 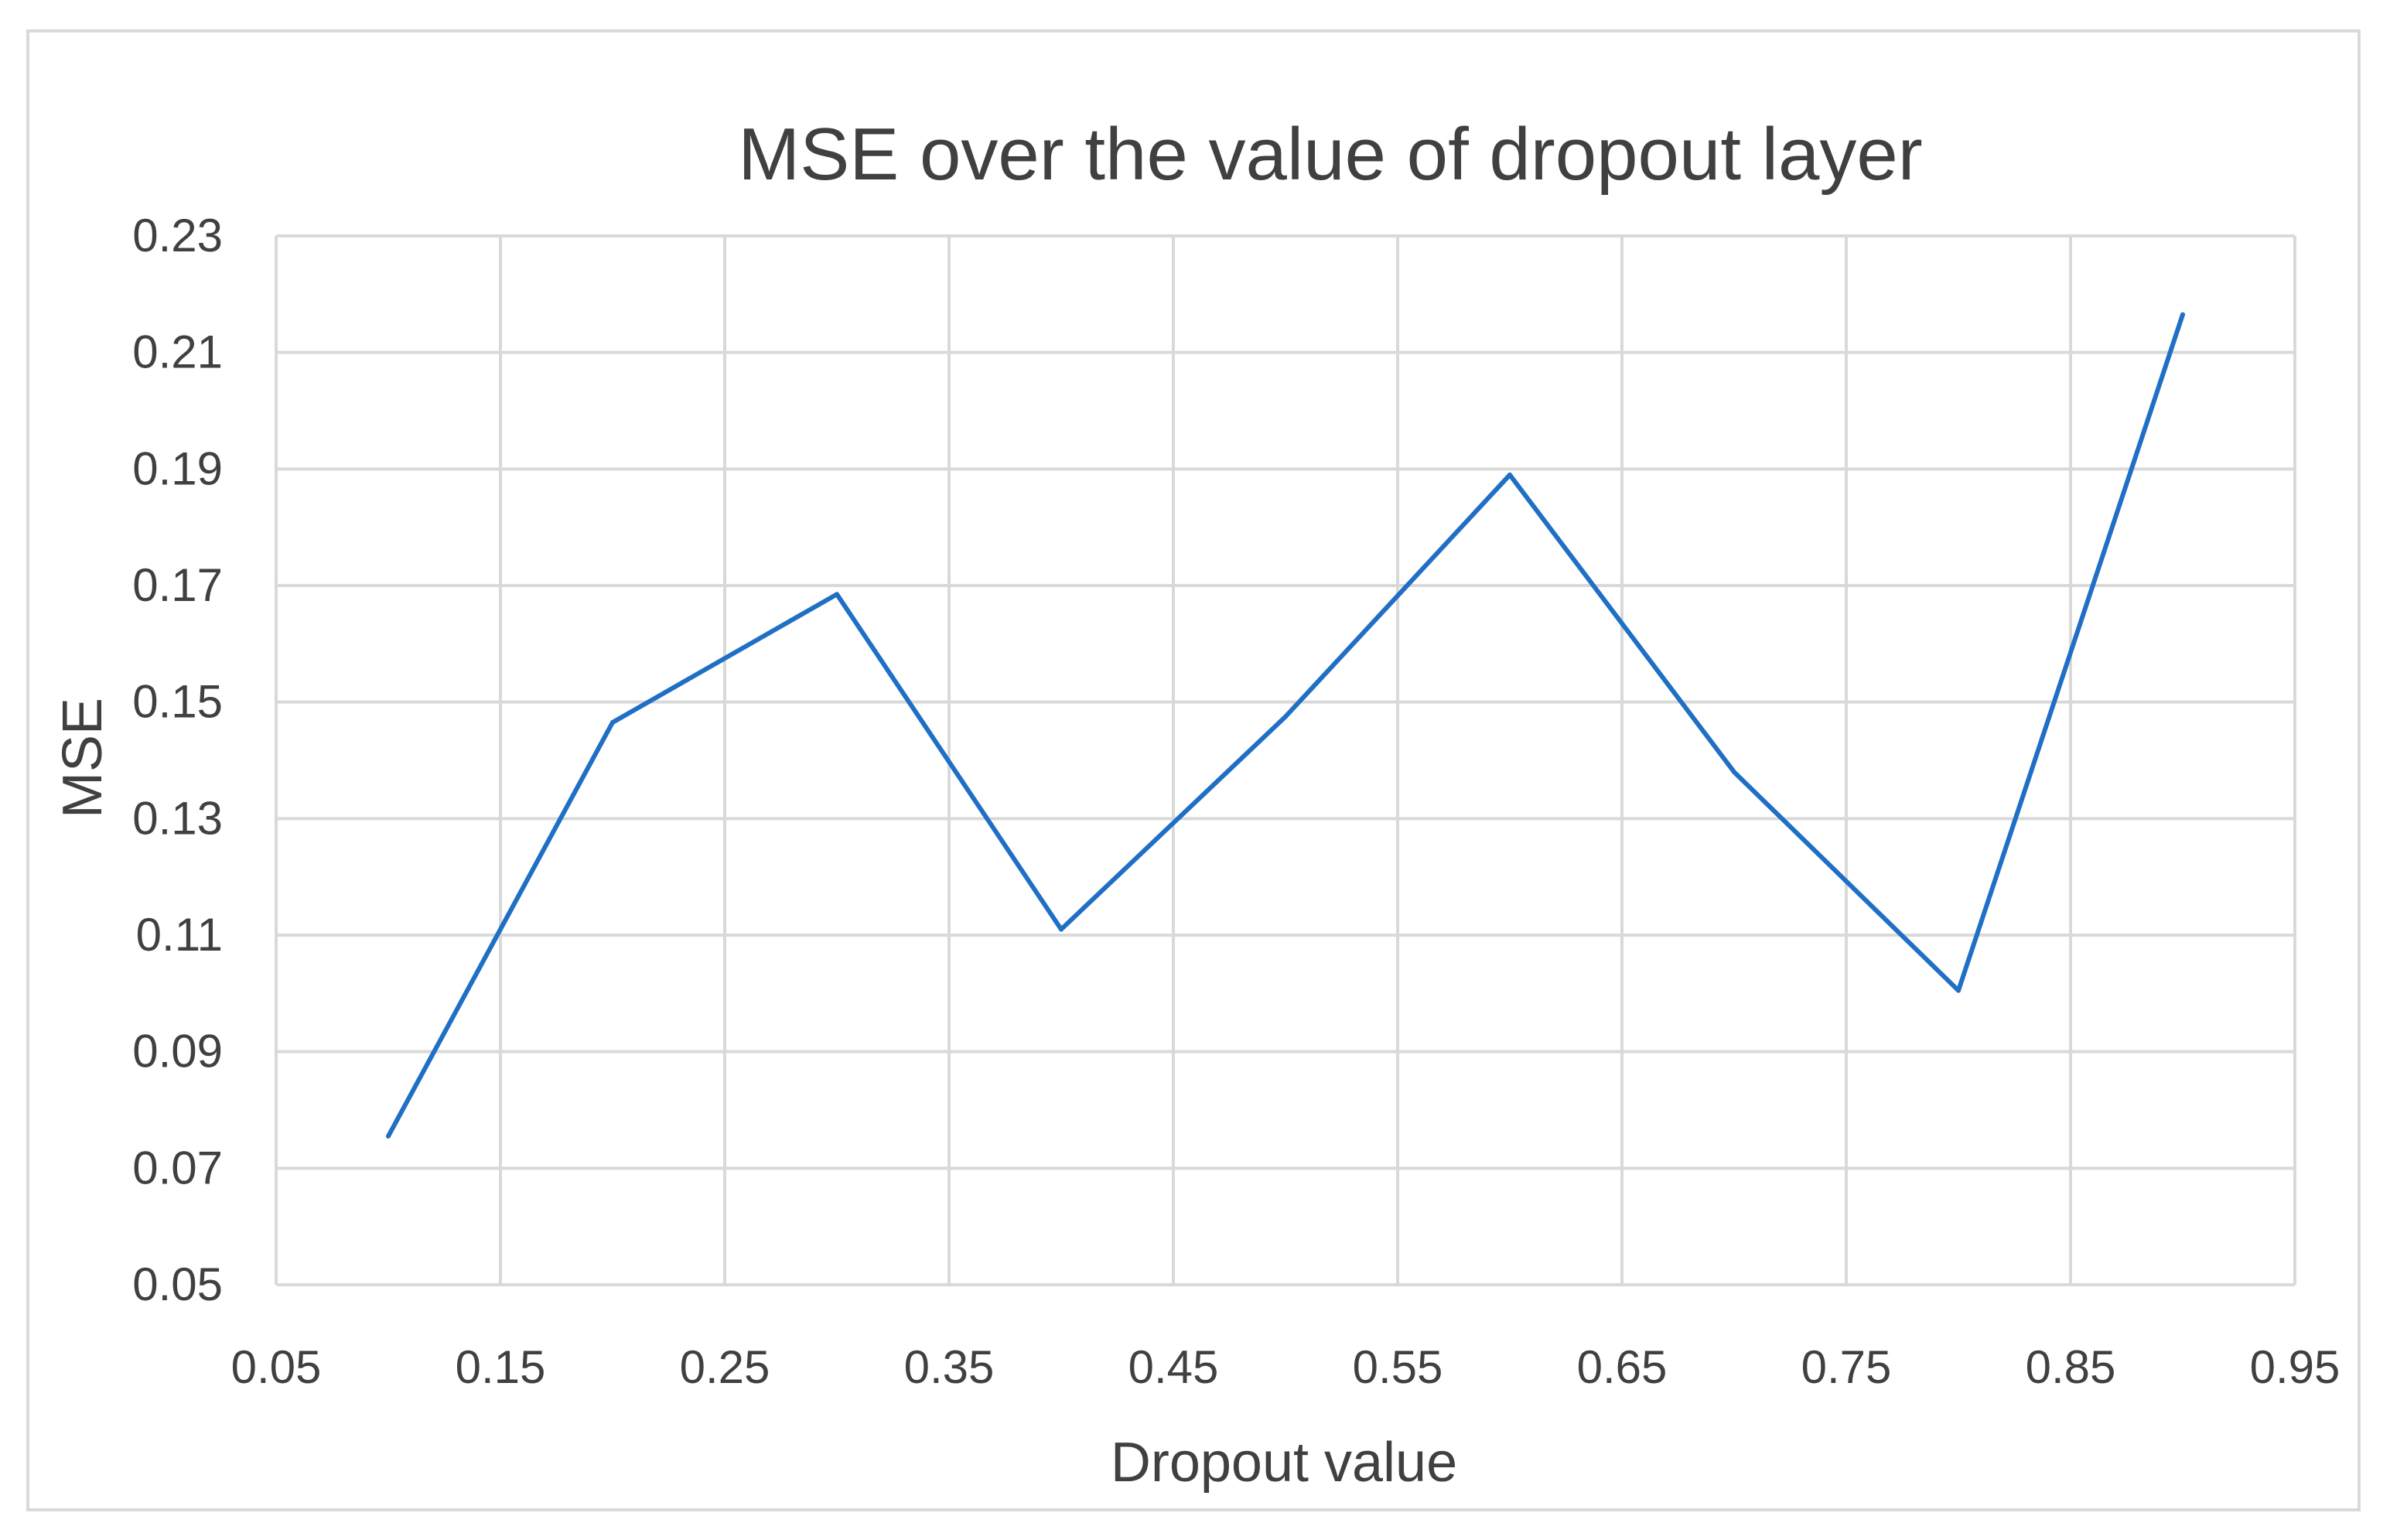 What do you see at coordinates (177, 760) in the screenshot?
I see `y-axis-tick-labels: 0.23 0.21 0.19 0.17 0.15 0.13 0.11 0.09 0.07 0.05` at bounding box center [177, 760].